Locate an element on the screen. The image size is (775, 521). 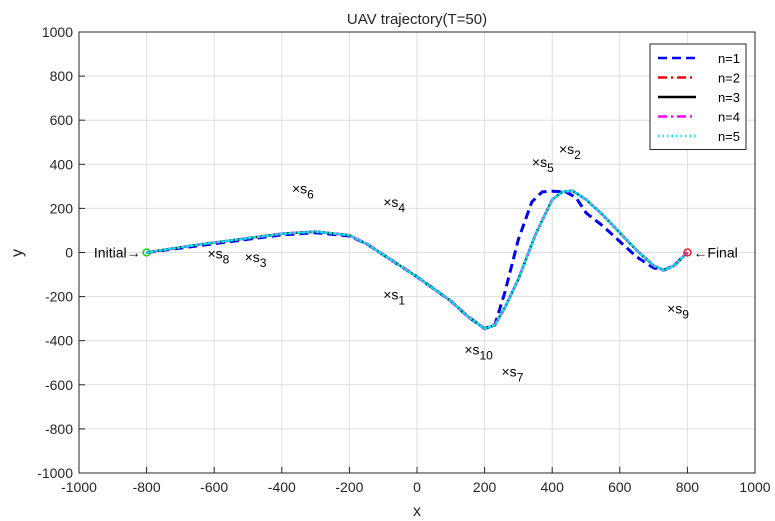
point-subscript: 10 is located at coordinates (487, 356).